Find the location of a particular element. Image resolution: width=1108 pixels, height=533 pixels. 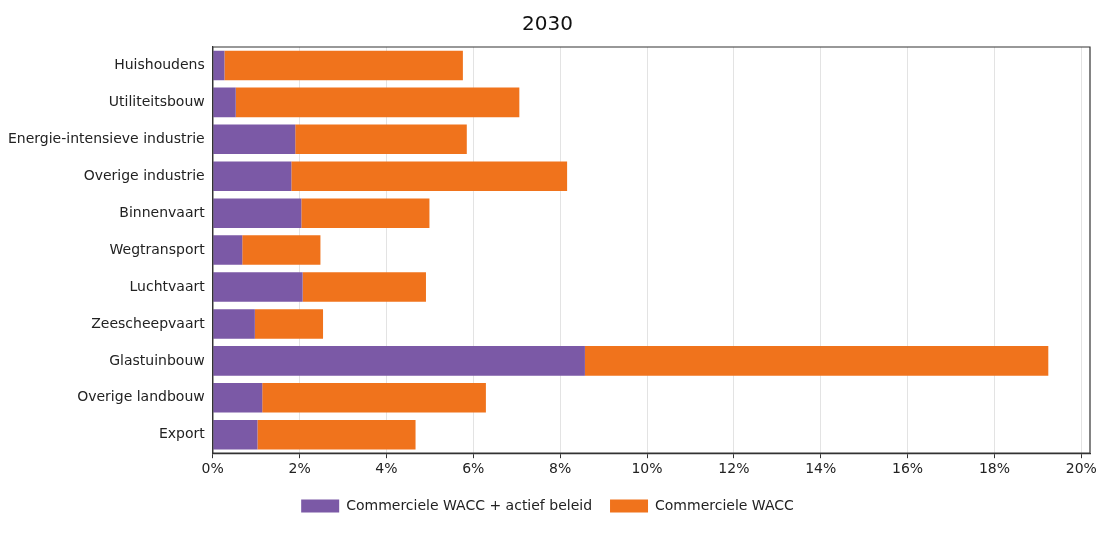

y-tick-label: Overige landbouw is located at coordinates (141, 396).